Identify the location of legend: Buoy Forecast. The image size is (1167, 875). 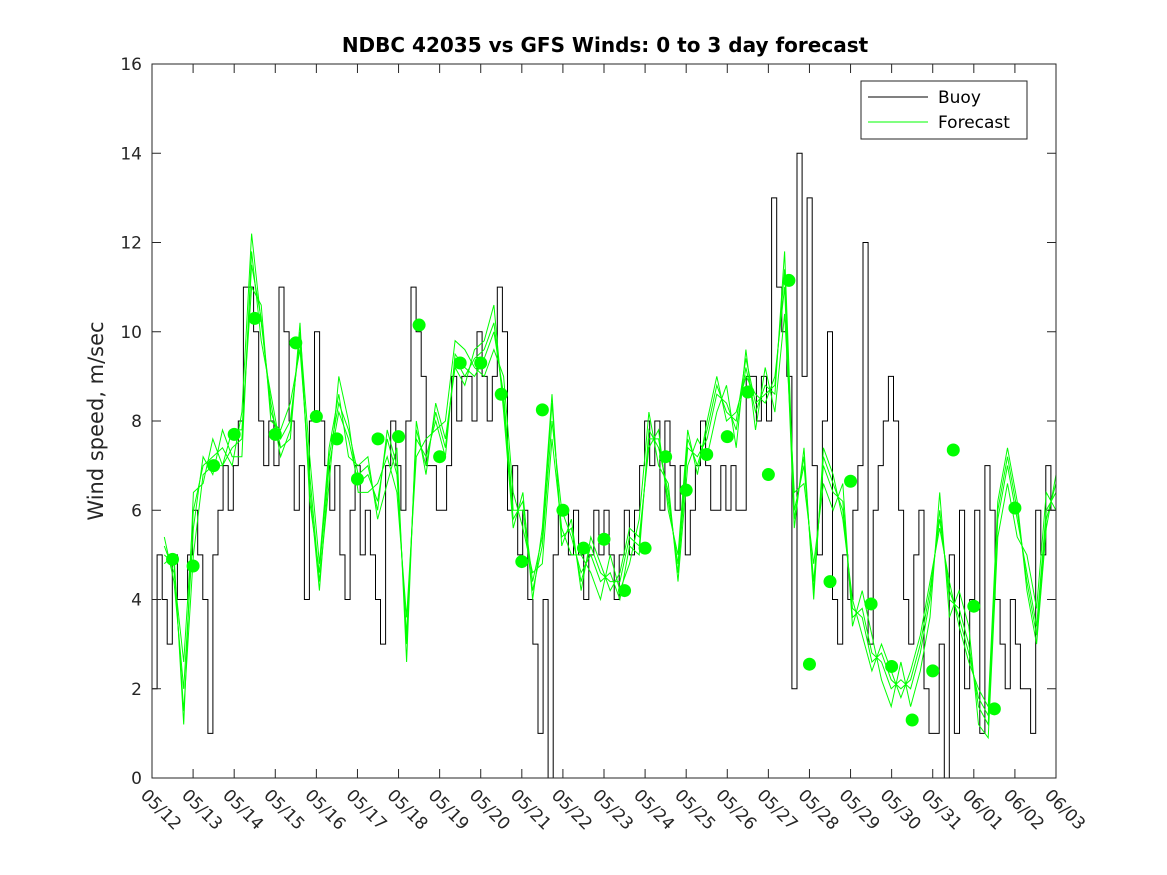
(944, 110).